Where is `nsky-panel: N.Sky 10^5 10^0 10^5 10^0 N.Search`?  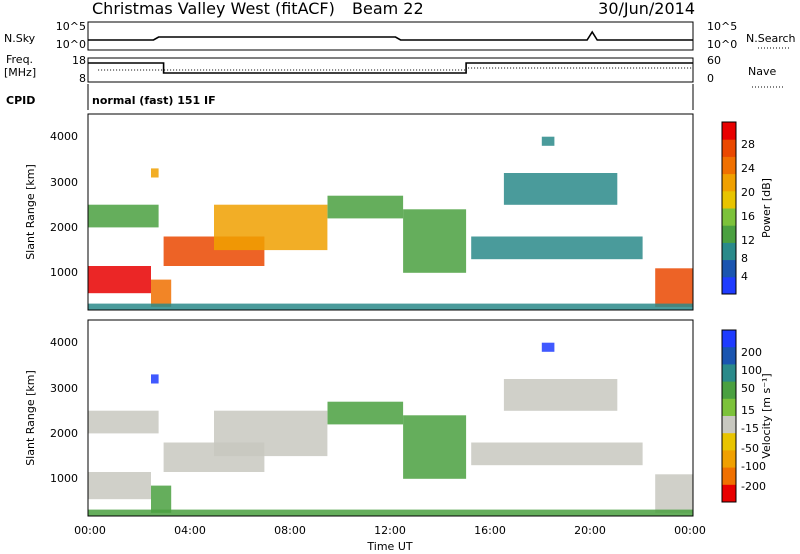
nsky-panel: N.Sky 10^5 10^0 10^5 10^0 N.Search is located at coordinates (400, 35).